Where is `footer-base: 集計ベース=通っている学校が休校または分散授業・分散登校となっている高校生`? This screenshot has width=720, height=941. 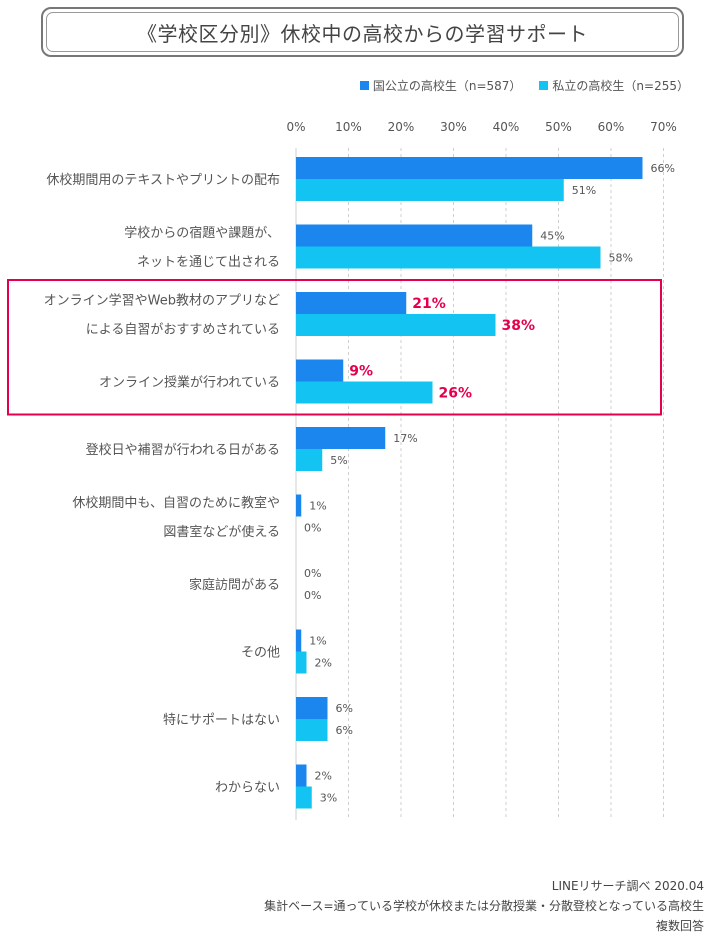
footer-base: 集計ベース=通っている学校が休校または分散授業・分散登校となっている高校生 is located at coordinates (484, 906).